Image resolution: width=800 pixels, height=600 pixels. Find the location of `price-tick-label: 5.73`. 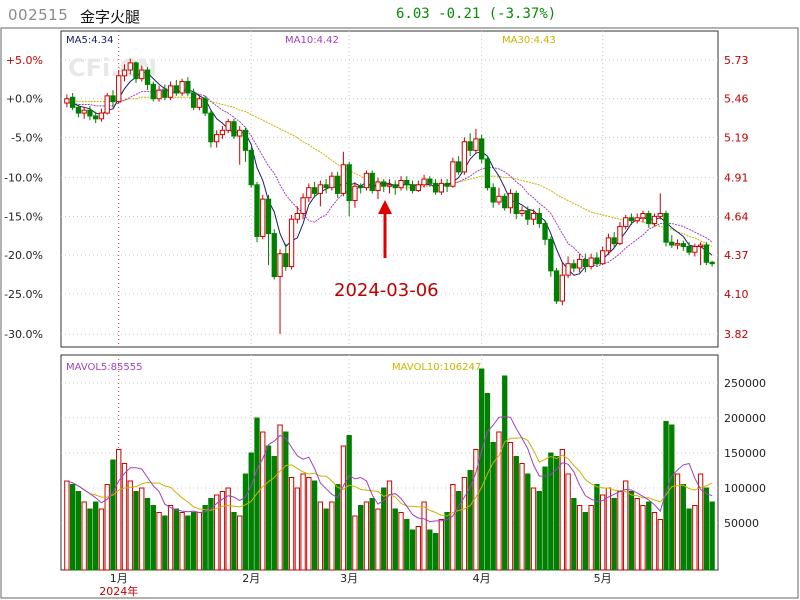

price-tick-label: 5.73 is located at coordinates (736, 60).